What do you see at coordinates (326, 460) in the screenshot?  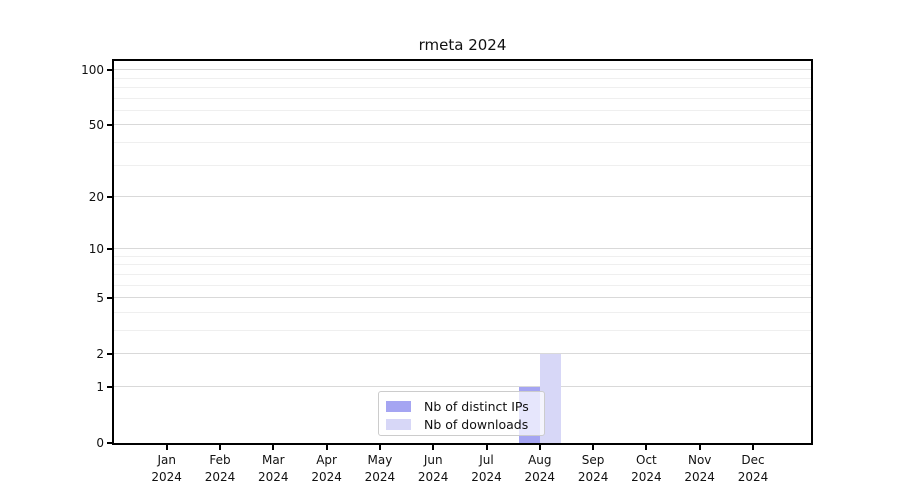 I see `x-tick-month: Apr` at bounding box center [326, 460].